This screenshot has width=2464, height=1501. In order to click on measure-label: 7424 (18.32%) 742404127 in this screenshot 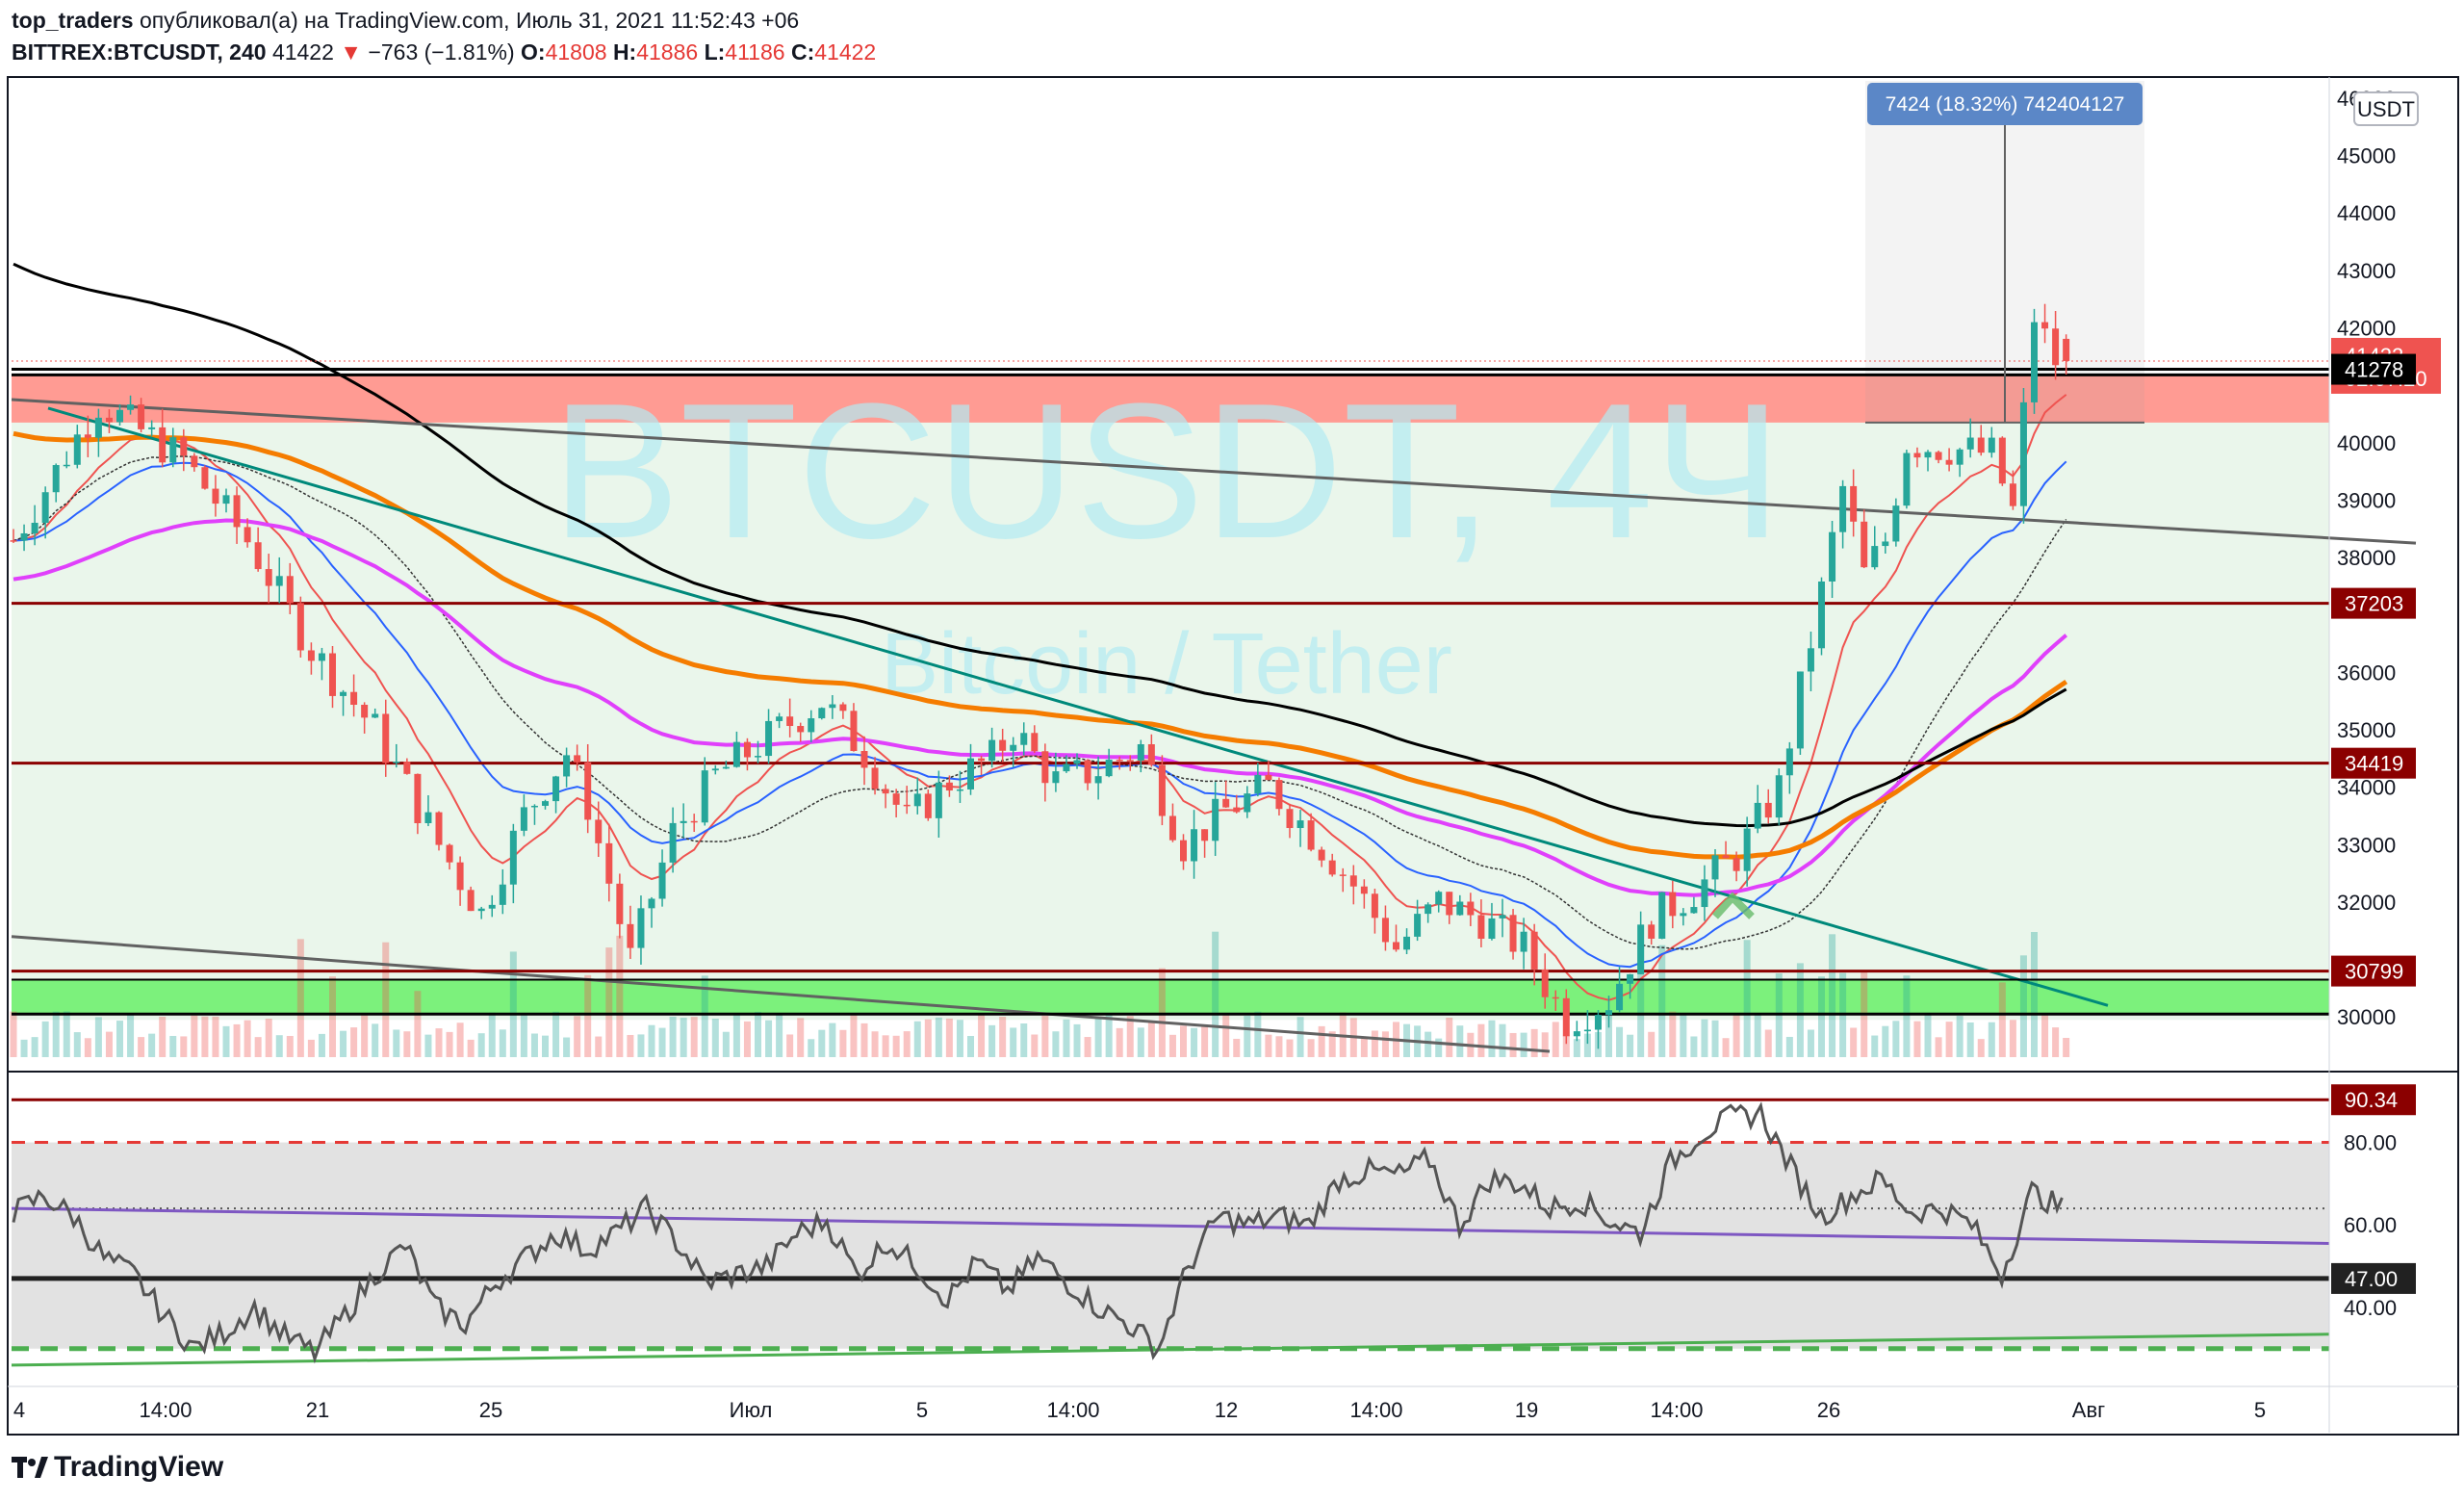, I will do `click(2005, 104)`.